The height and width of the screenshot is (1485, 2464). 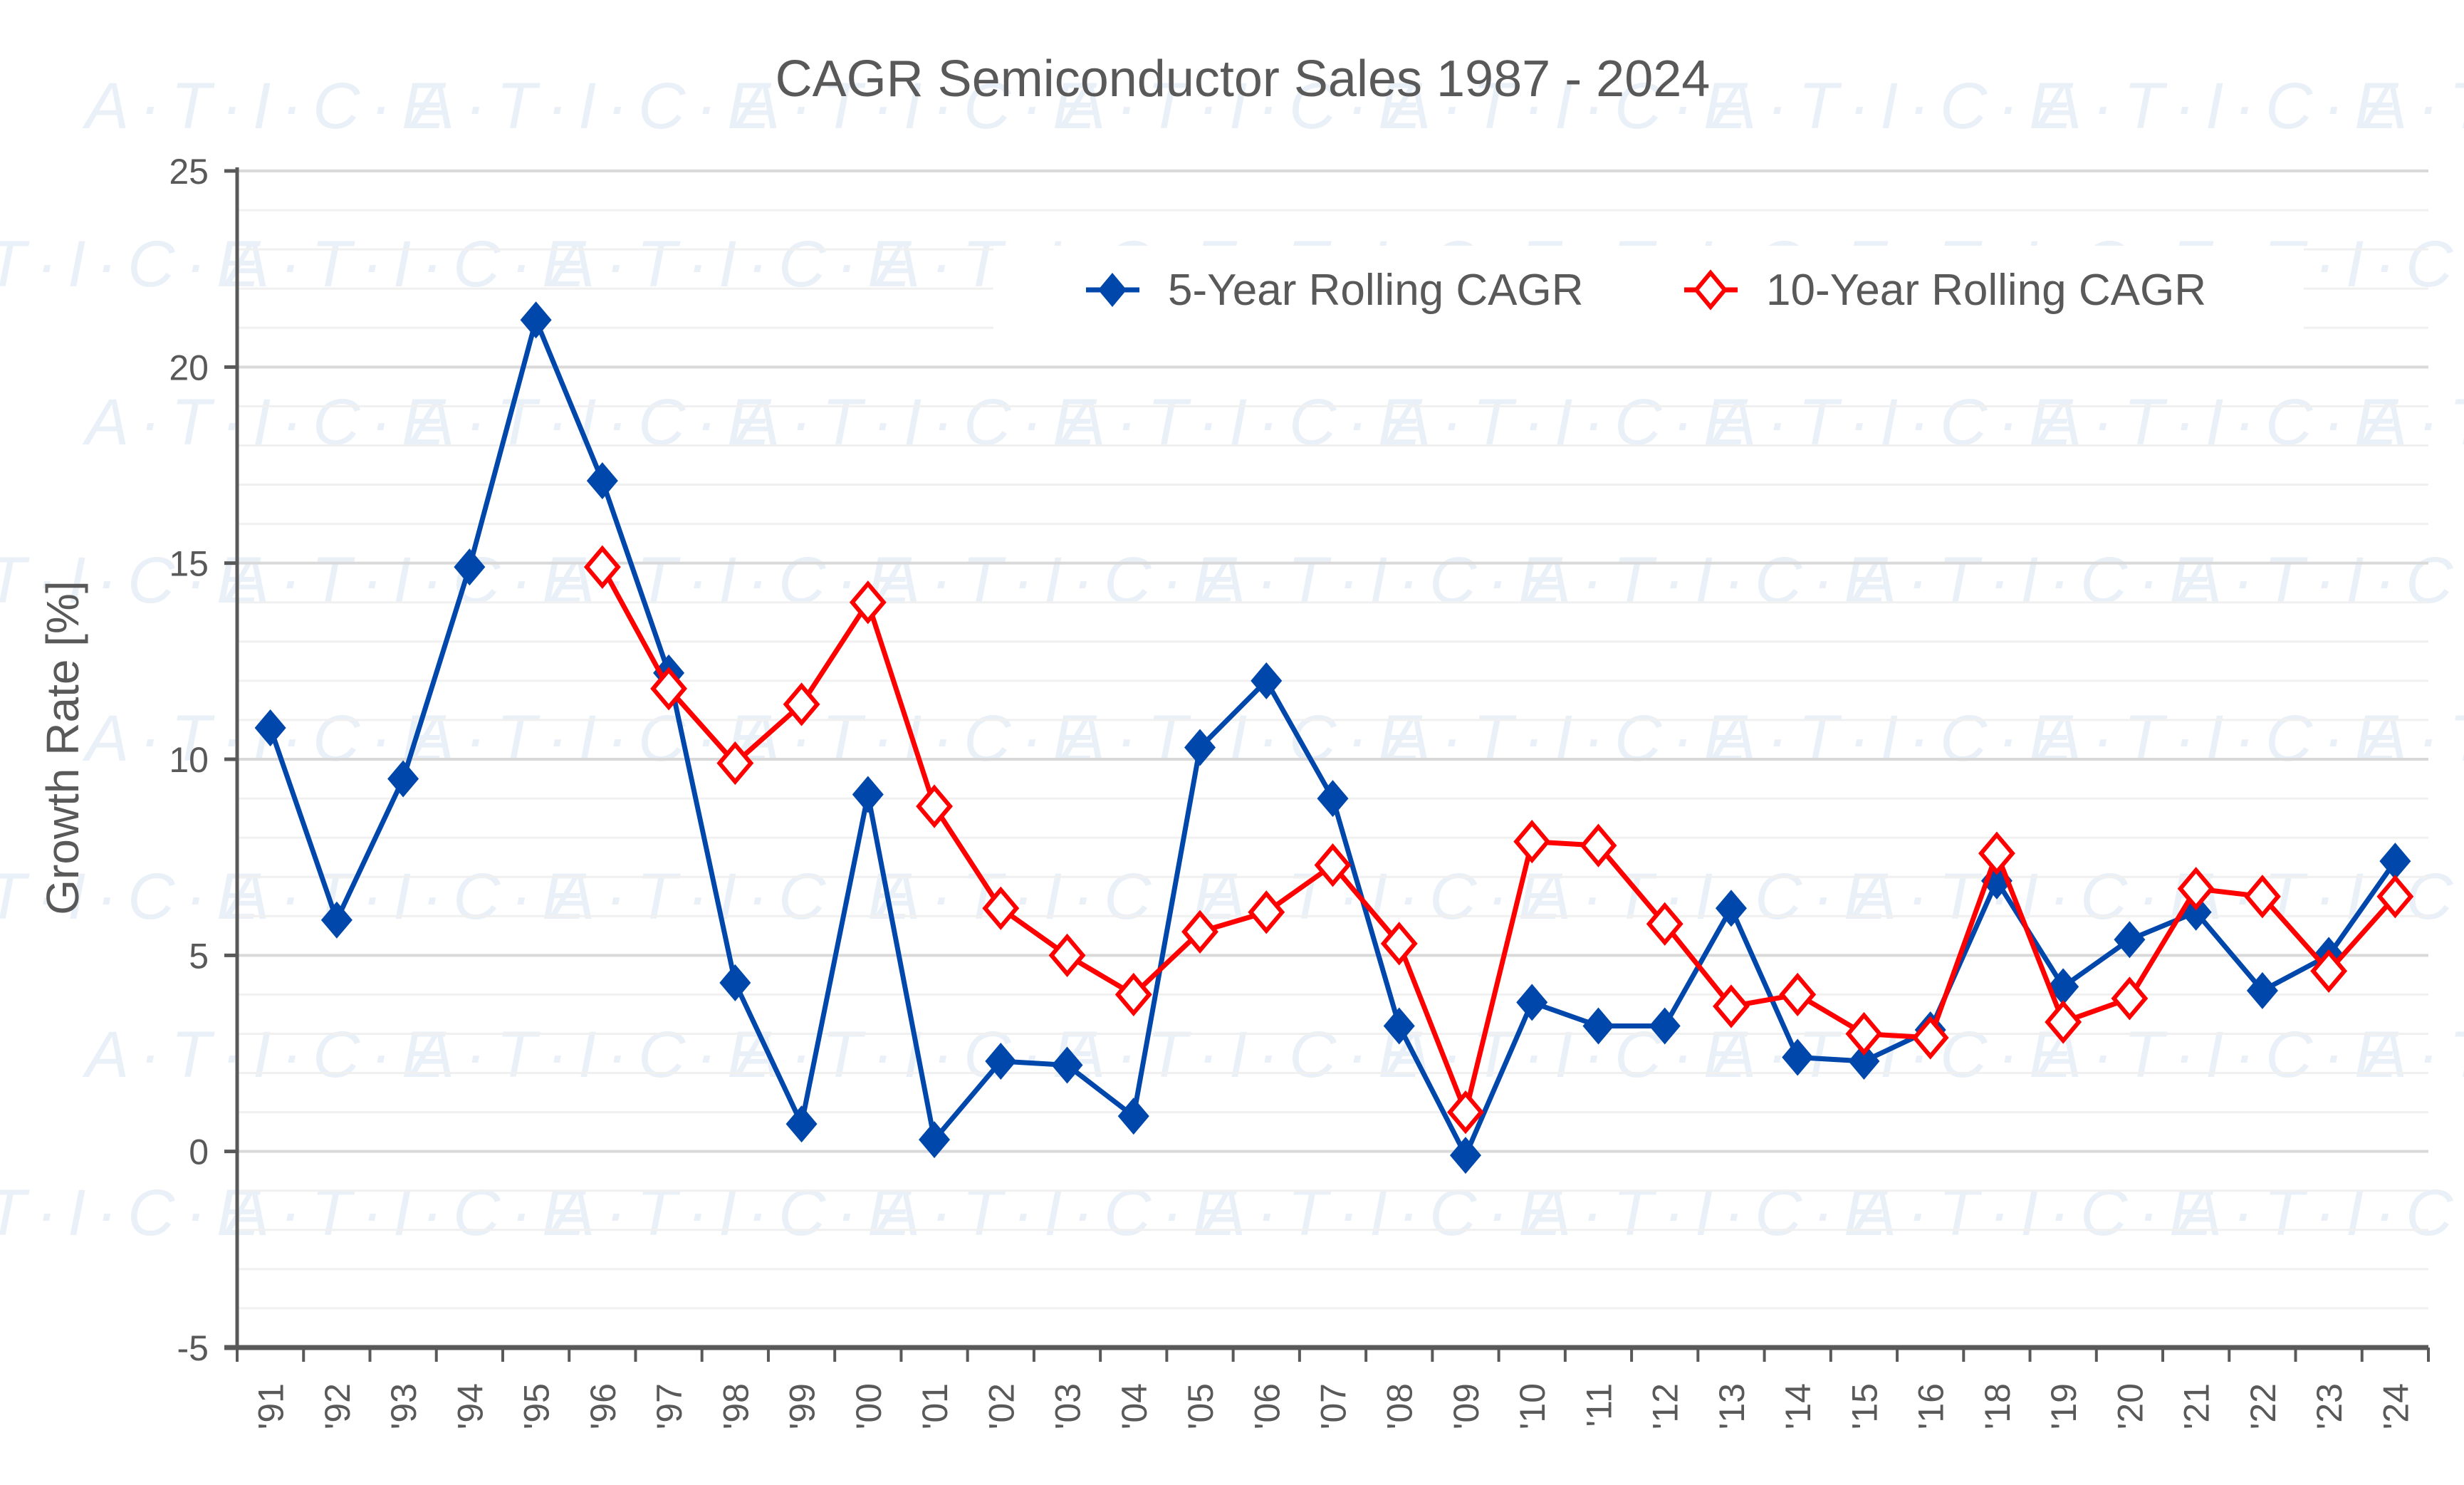 I want to click on legend-background, so click(x=1648, y=290).